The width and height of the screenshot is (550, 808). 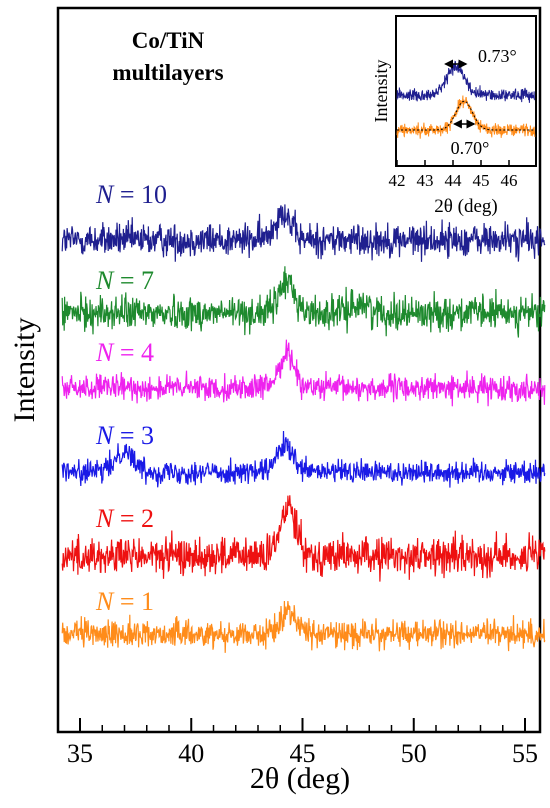 What do you see at coordinates (509, 180) in the screenshot?
I see `inset-x-tick-label-46: 46` at bounding box center [509, 180].